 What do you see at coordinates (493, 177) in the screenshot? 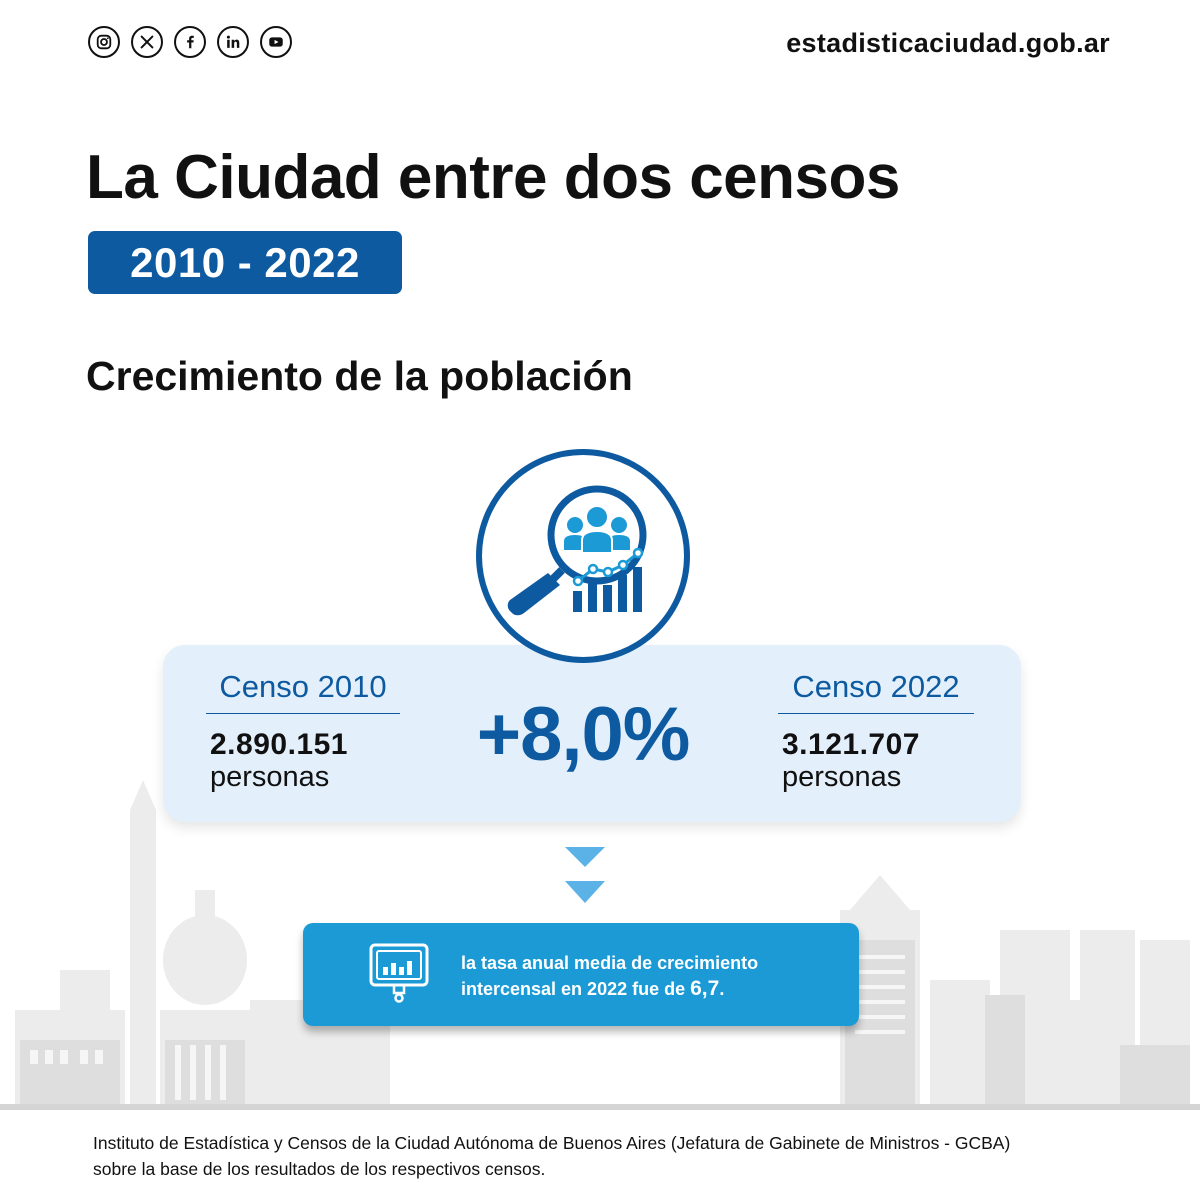
I see `page-title: La Ciudad entre dos censos` at bounding box center [493, 177].